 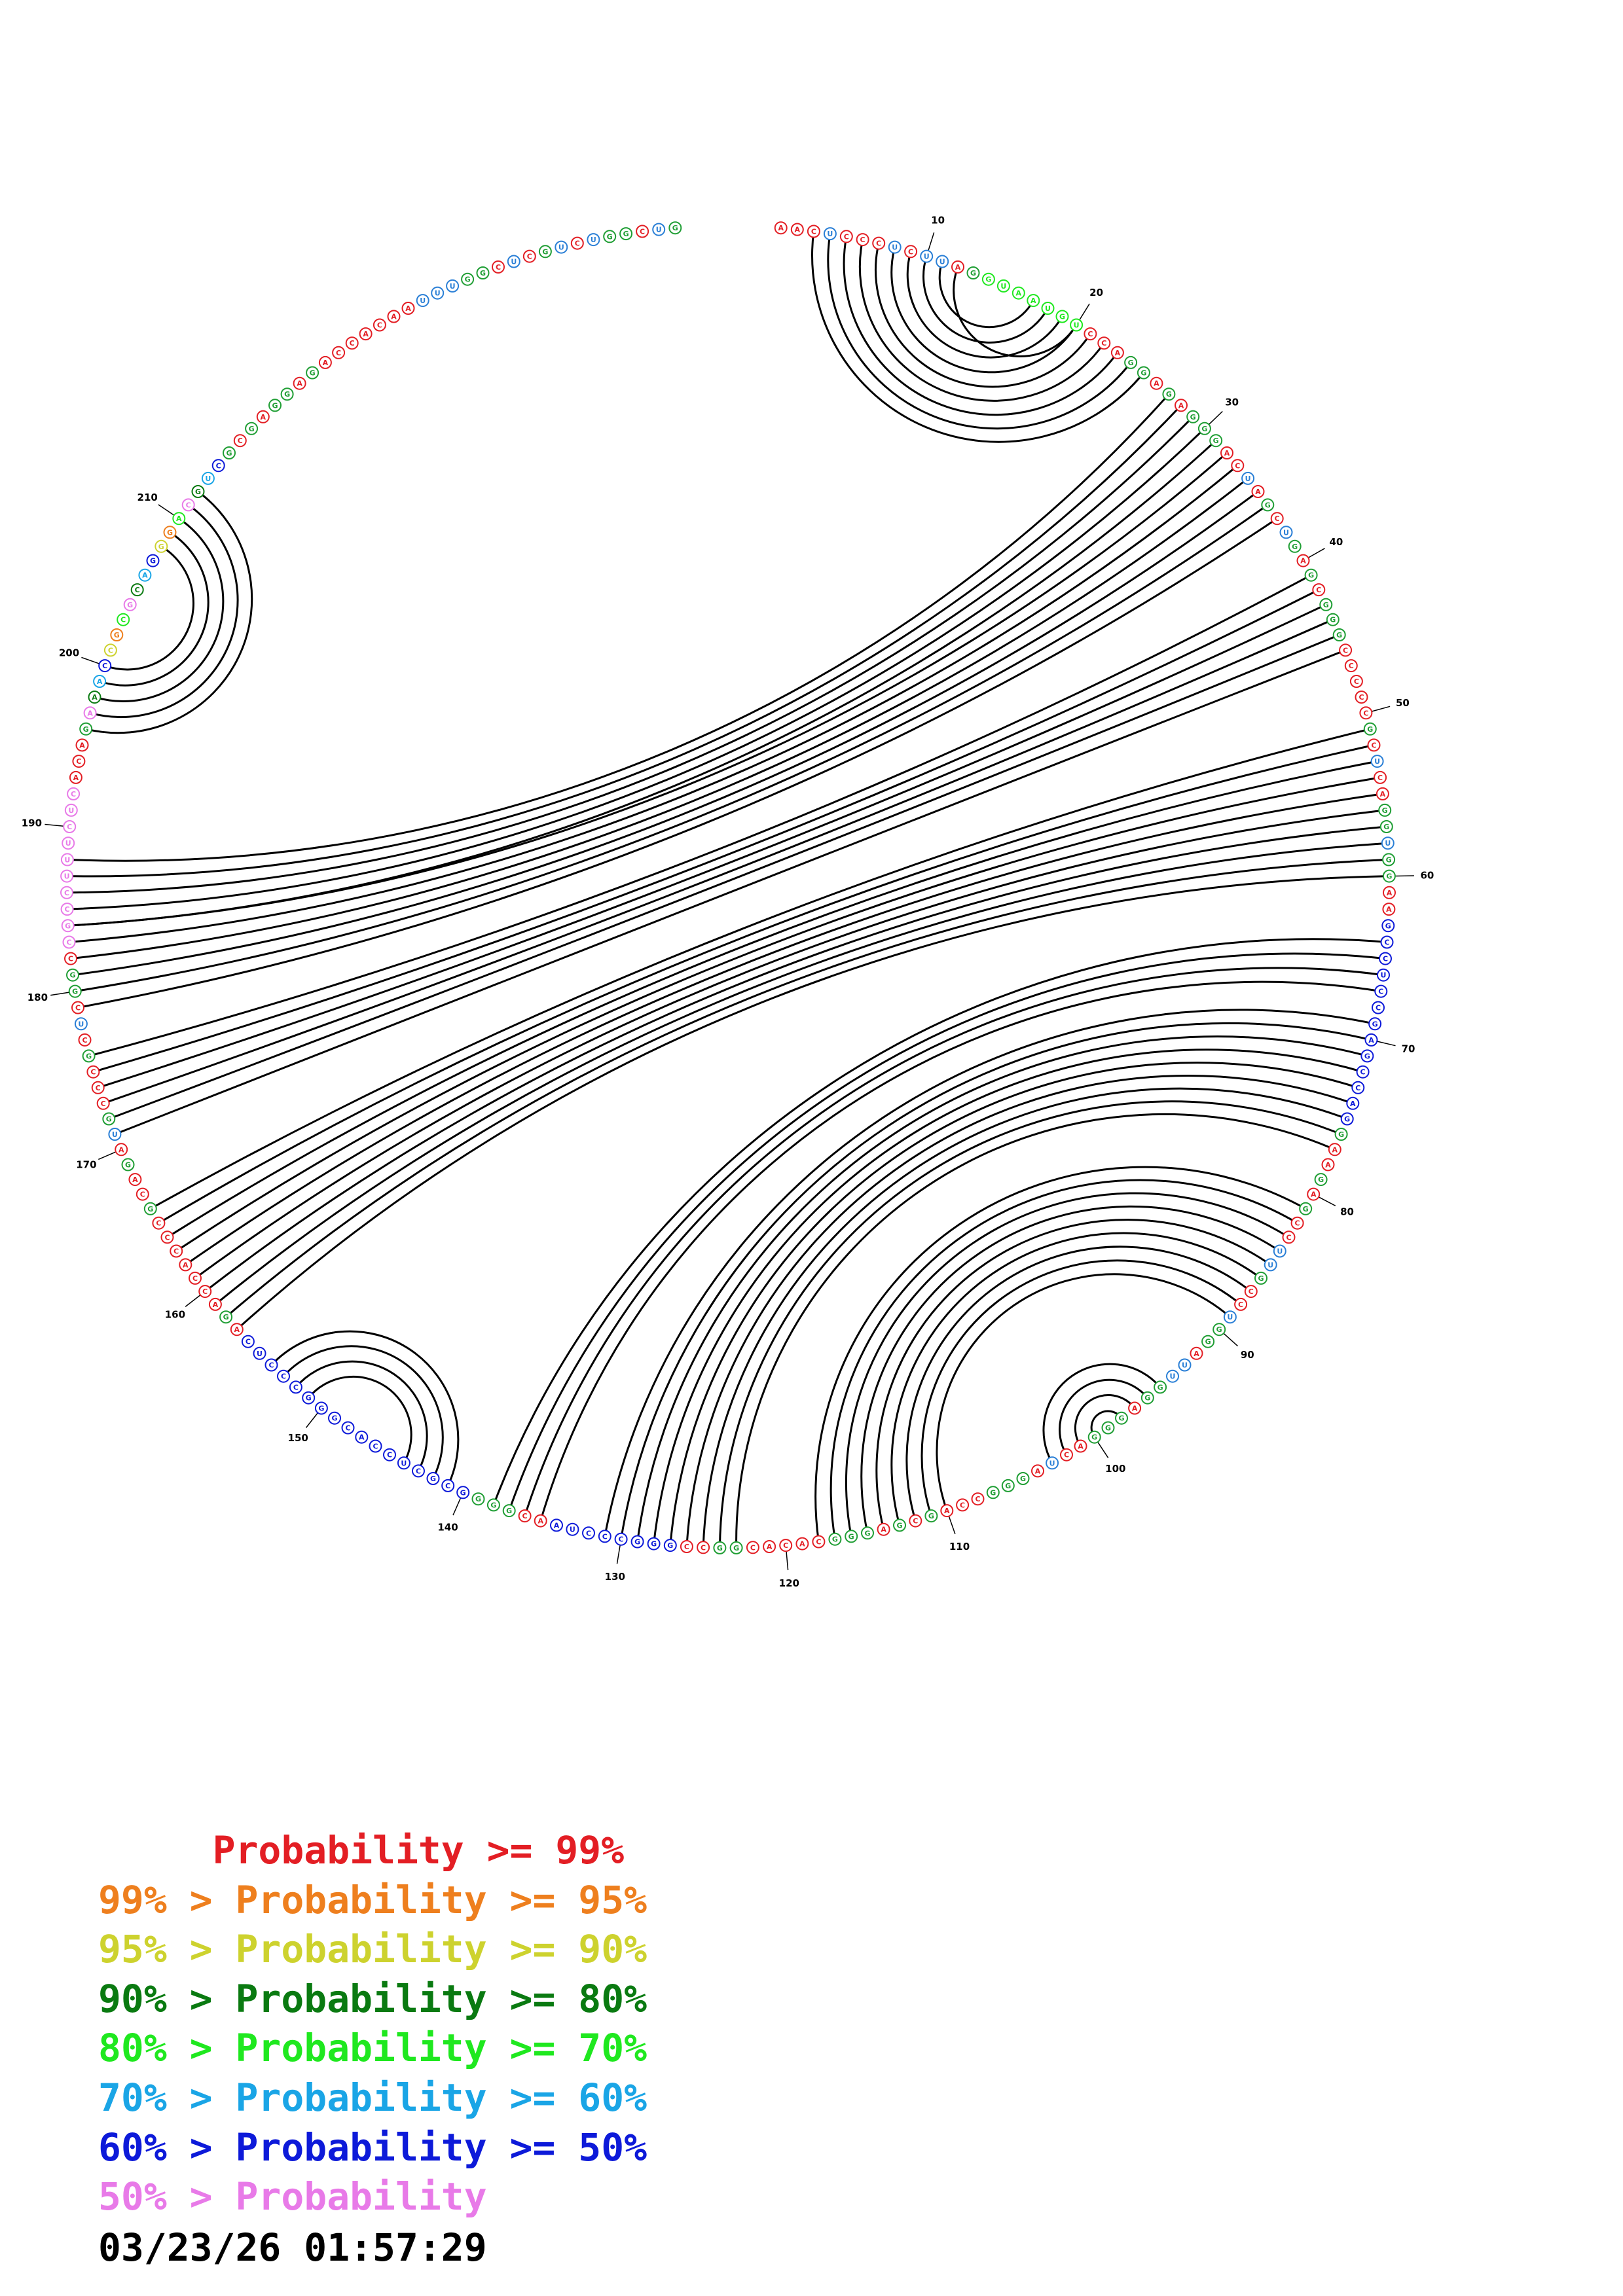 I want to click on position-label: 120, so click(x=789, y=1583).